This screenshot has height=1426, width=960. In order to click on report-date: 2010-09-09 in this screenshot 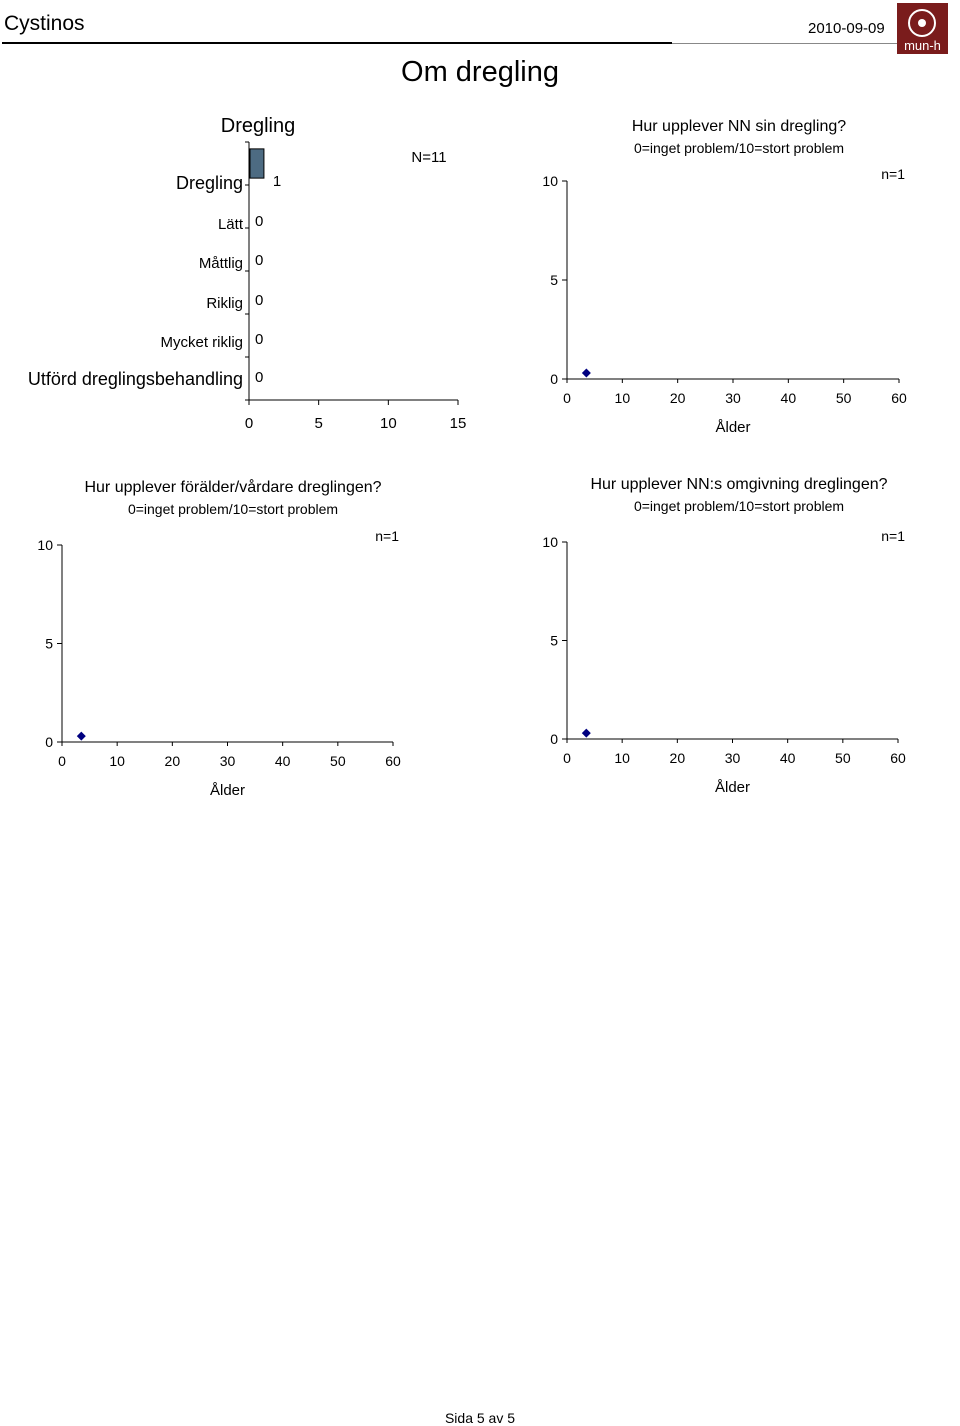, I will do `click(846, 28)`.